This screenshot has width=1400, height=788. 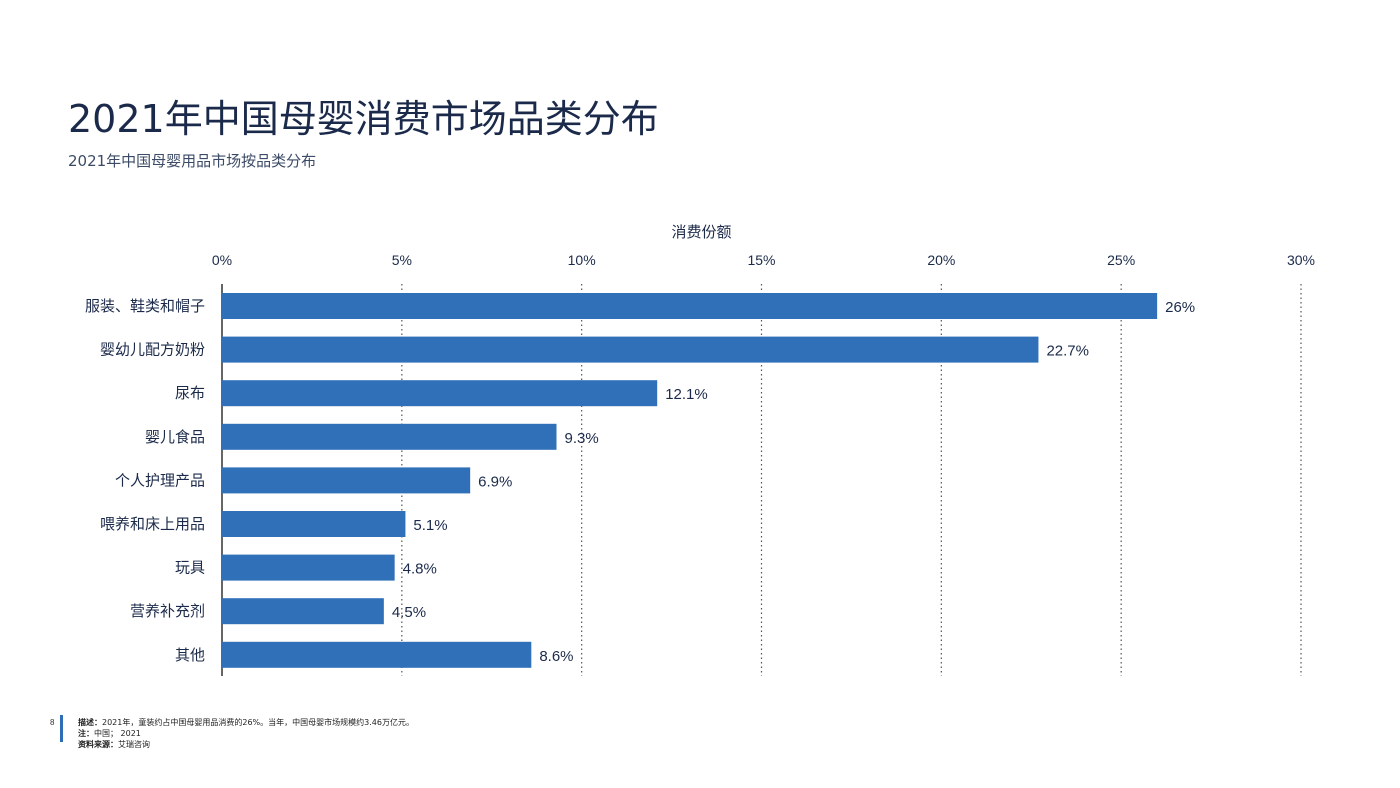 I want to click on data-label: 12.1%, so click(x=686, y=394).